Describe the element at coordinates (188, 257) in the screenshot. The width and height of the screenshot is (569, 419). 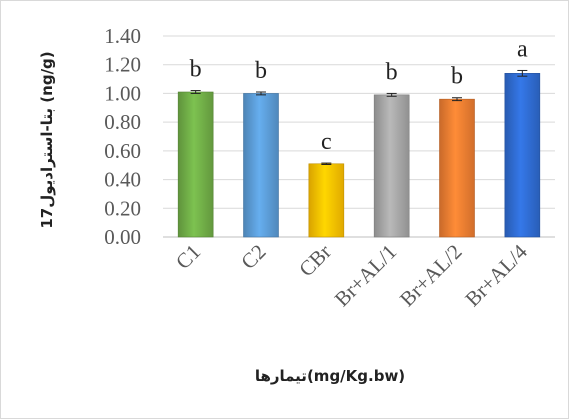
I see `x-tick-label: C1` at that location.